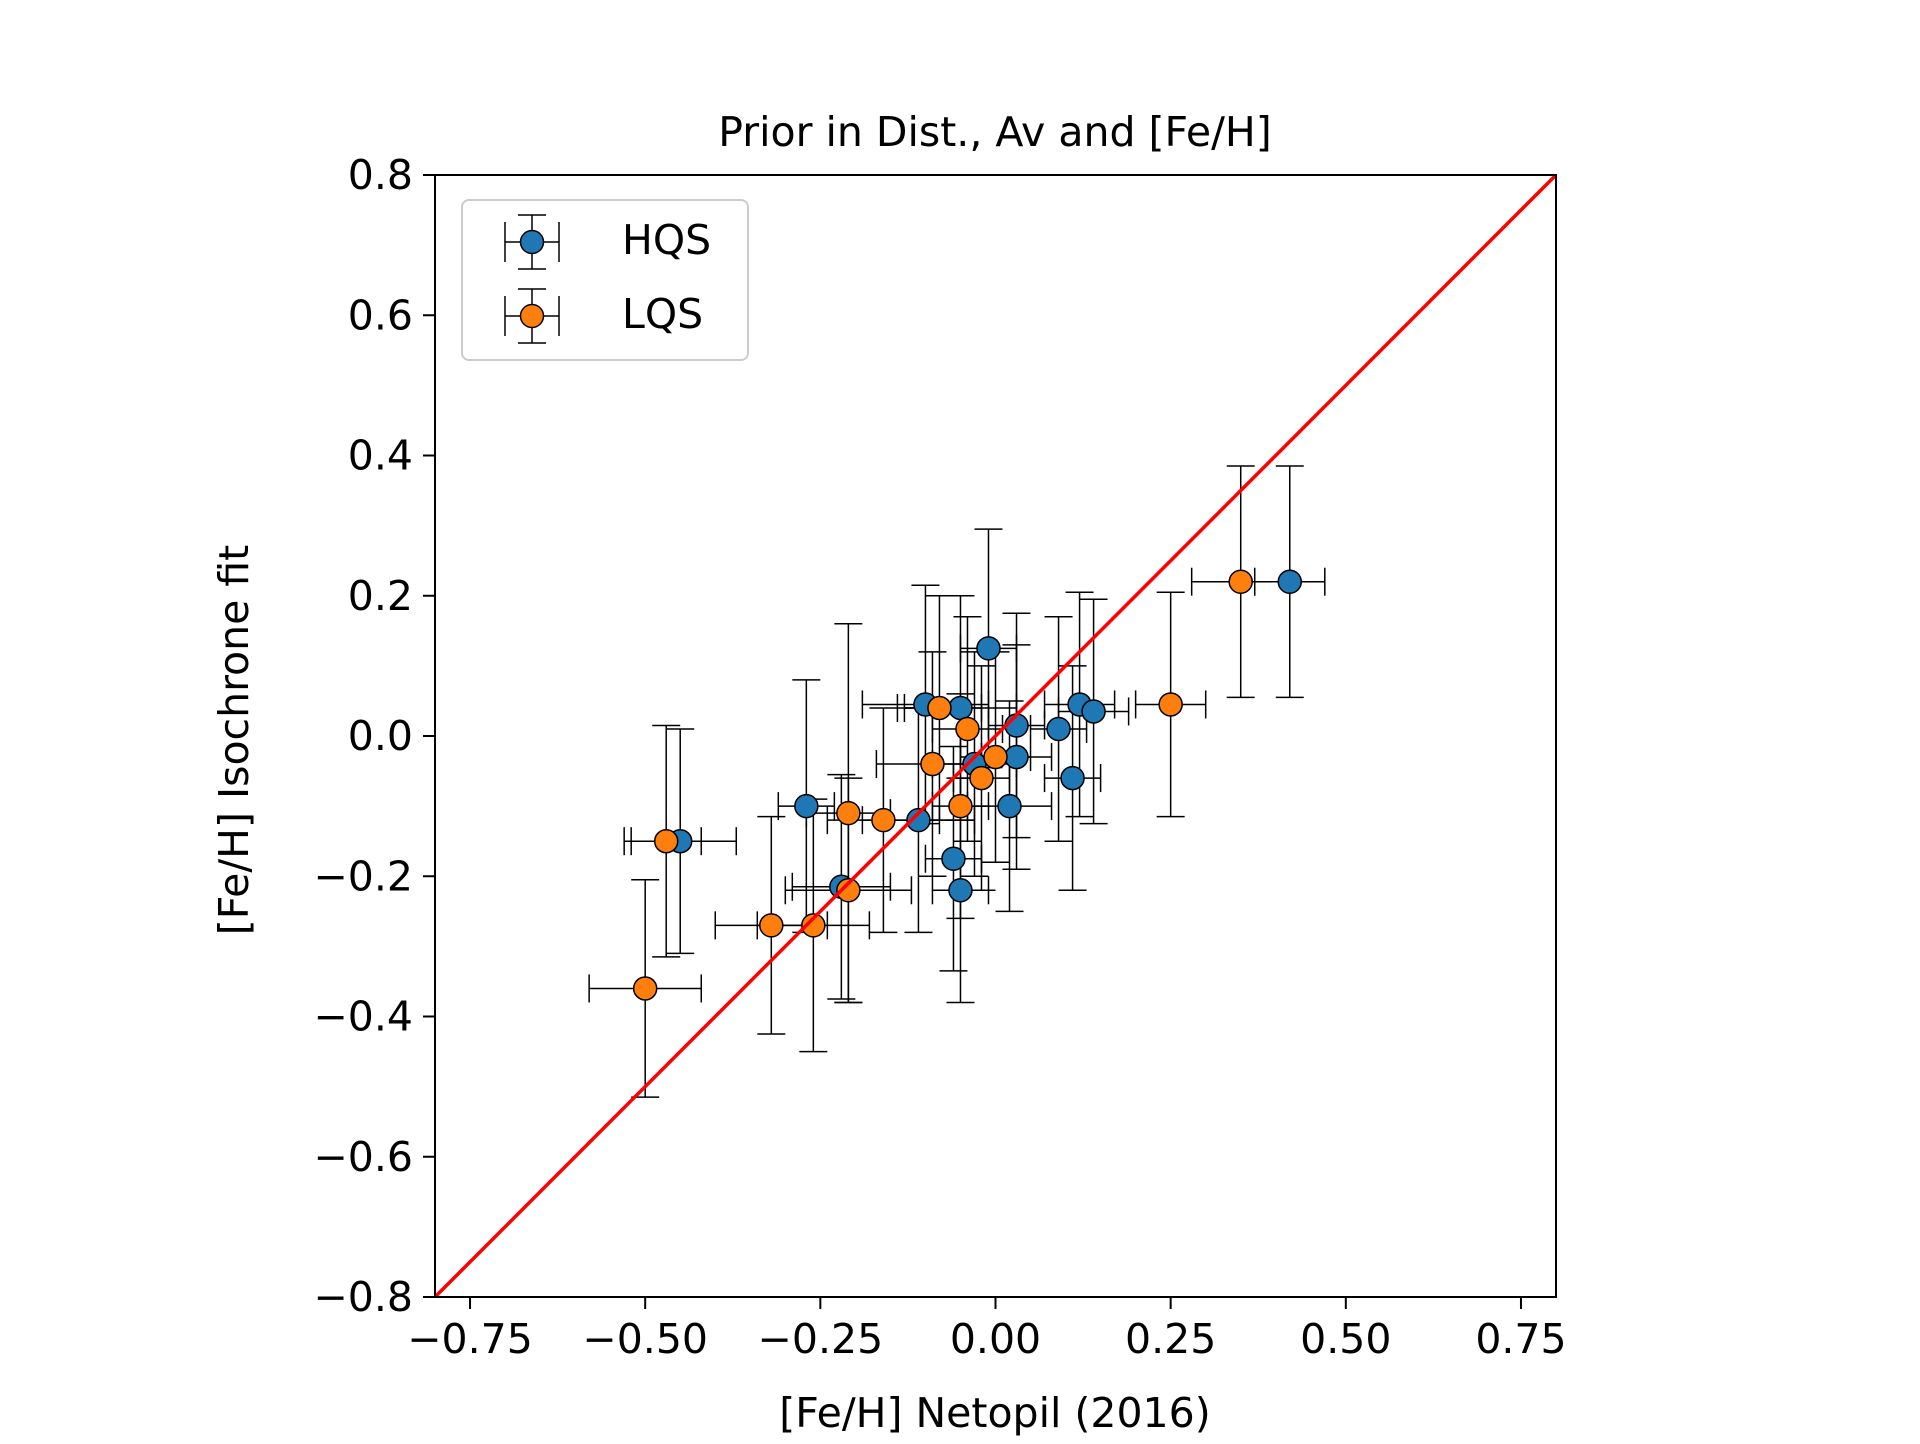  What do you see at coordinates (363, 1157) in the screenshot?
I see `y-tick-label: −0.6` at bounding box center [363, 1157].